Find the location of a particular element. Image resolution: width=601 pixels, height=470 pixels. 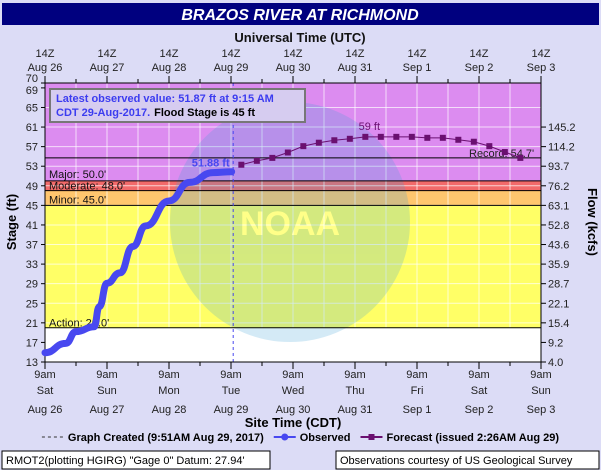

top-tick-label: Aug 28 is located at coordinates (169, 68).